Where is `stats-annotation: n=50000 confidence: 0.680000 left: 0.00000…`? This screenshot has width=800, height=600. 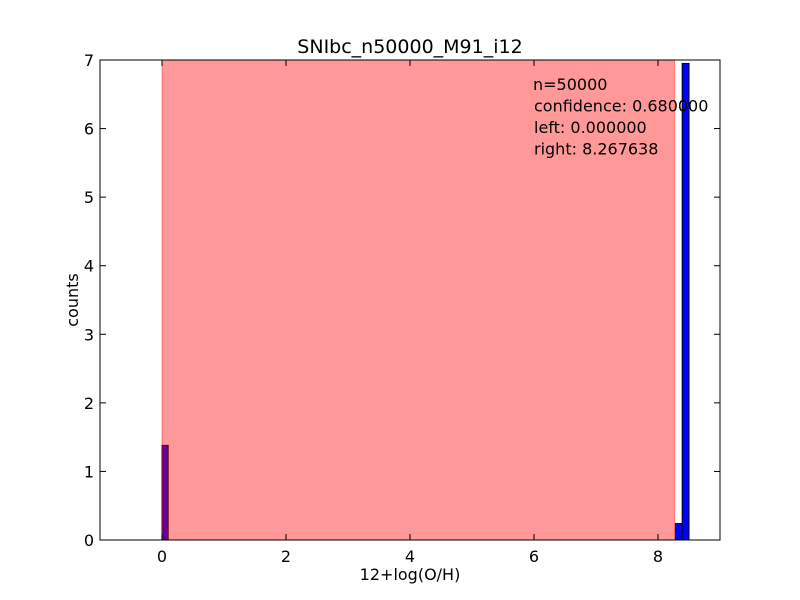
stats-annotation: n=50000 confidence: 0.680000 left: 0.00000… is located at coordinates (620, 117).